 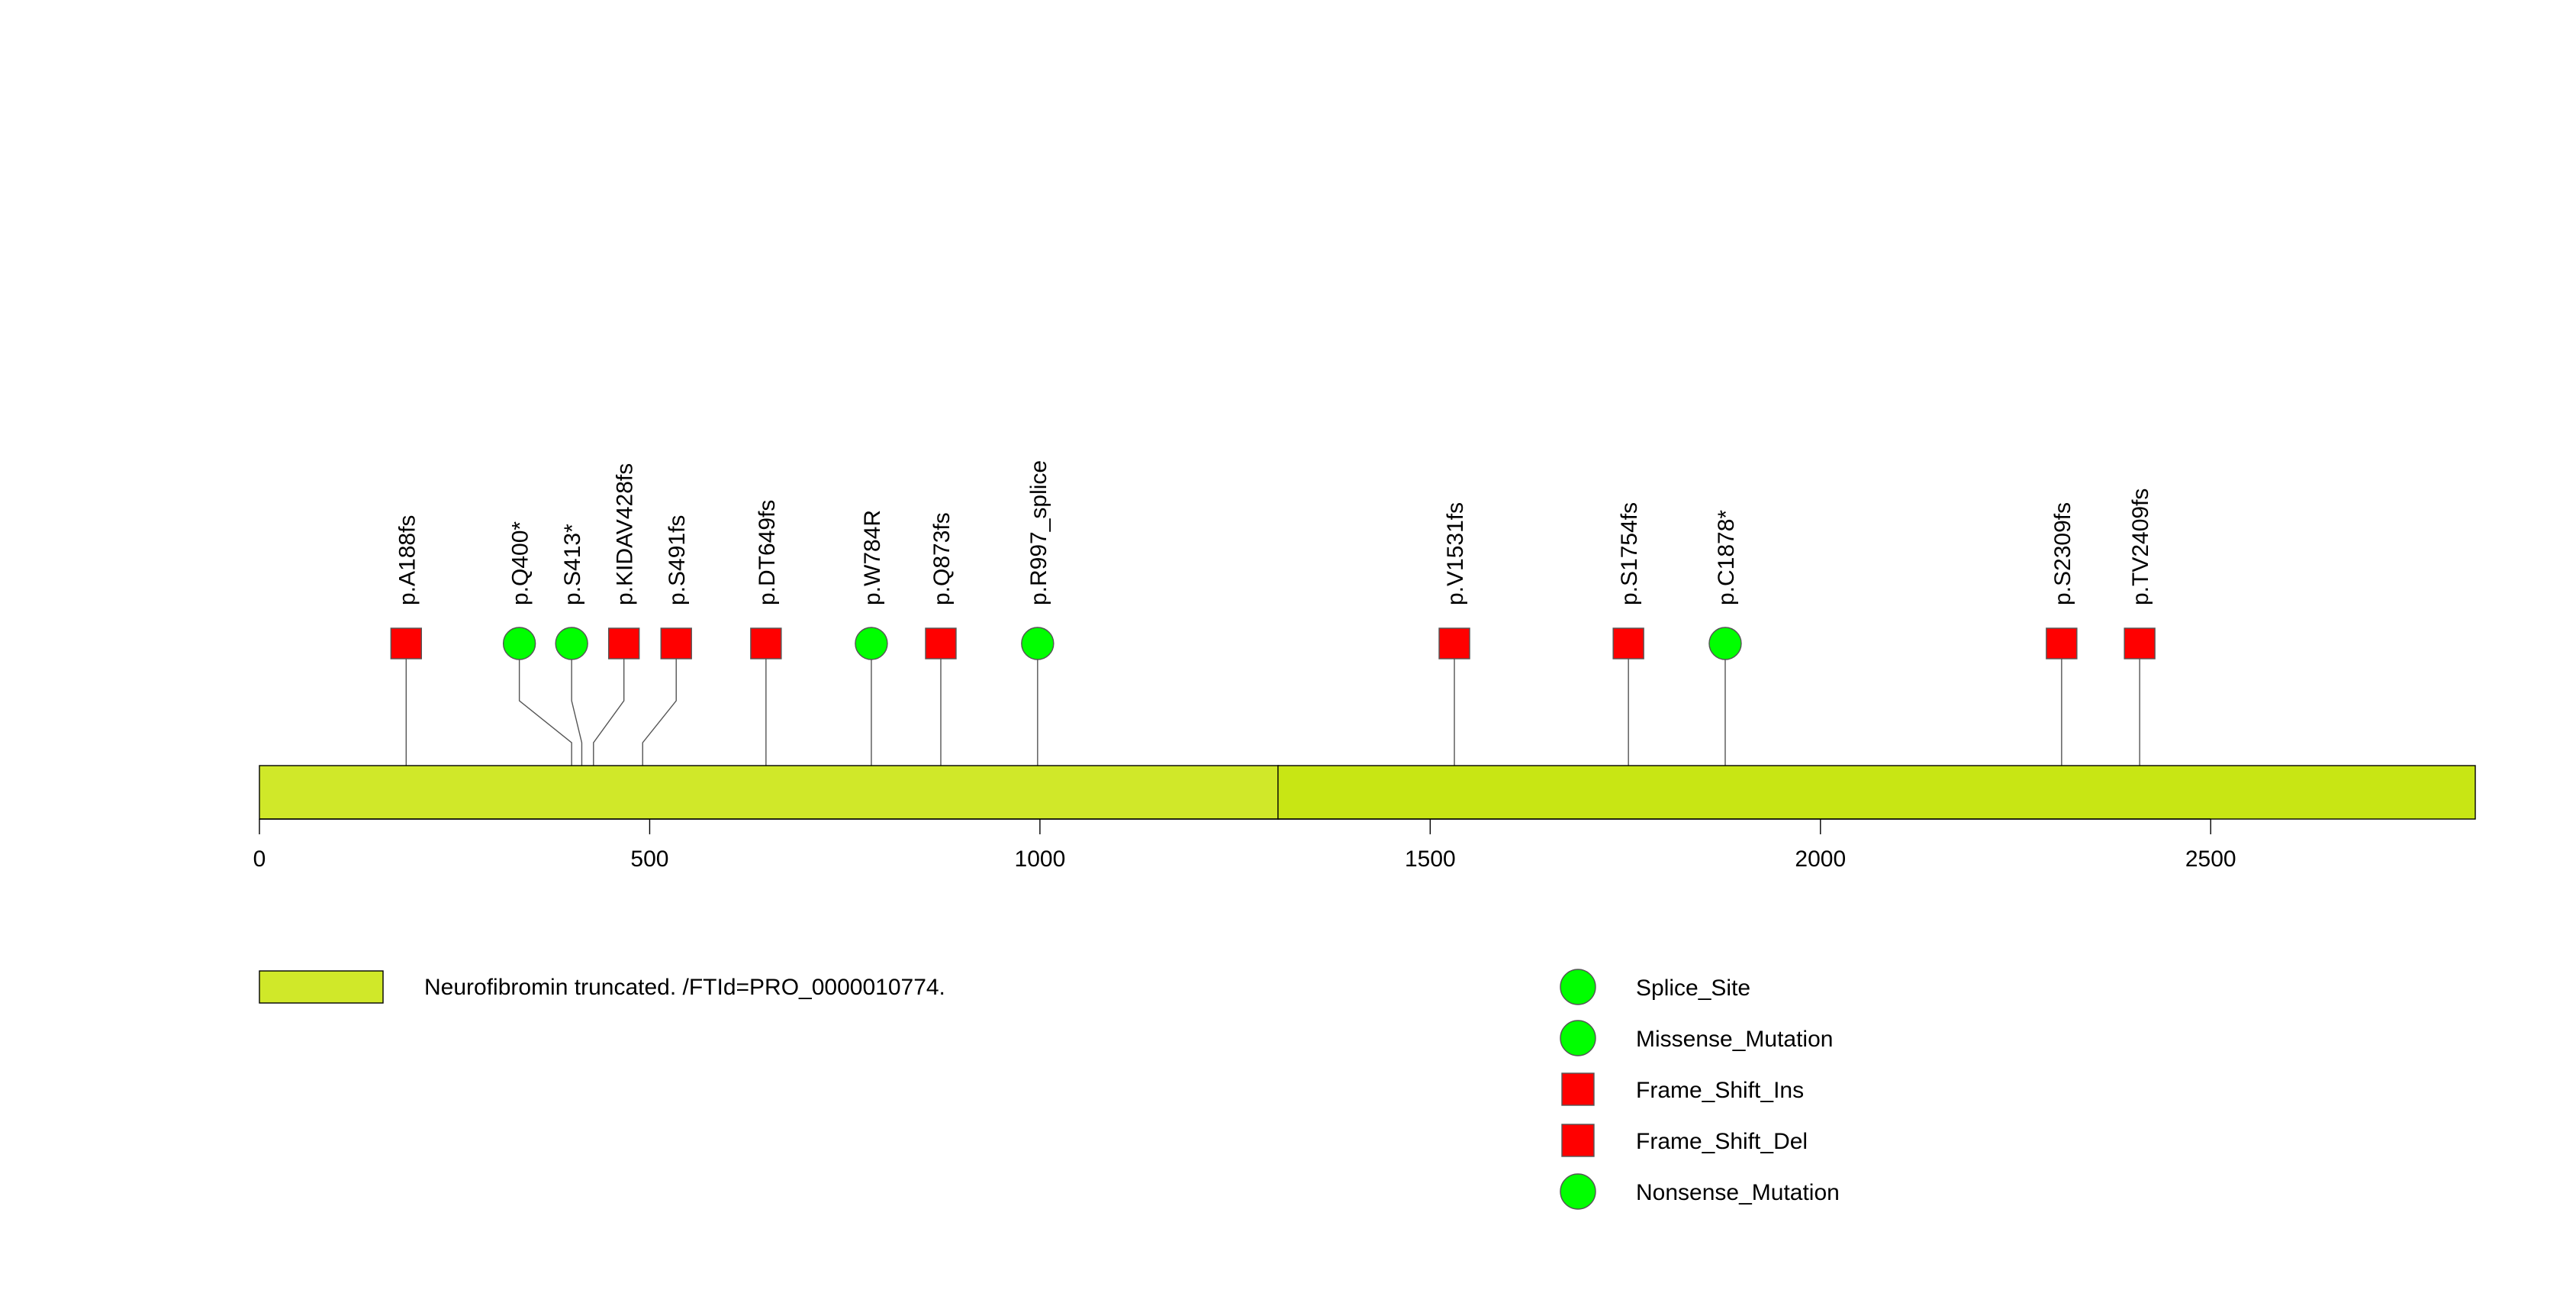 I want to click on mutation-4: p.S491fs, so click(x=667, y=667).